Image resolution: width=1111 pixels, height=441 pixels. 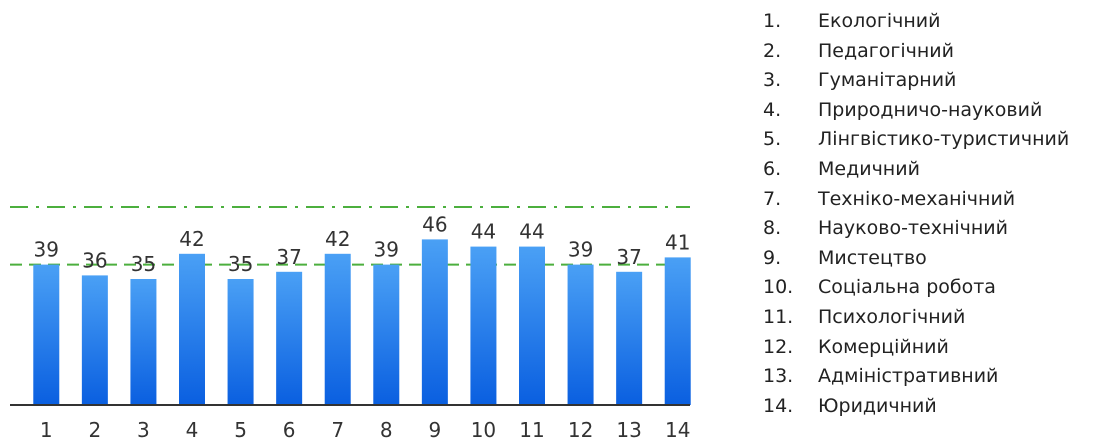 What do you see at coordinates (143, 264) in the screenshot?
I see `value-label-3: 35` at bounding box center [143, 264].